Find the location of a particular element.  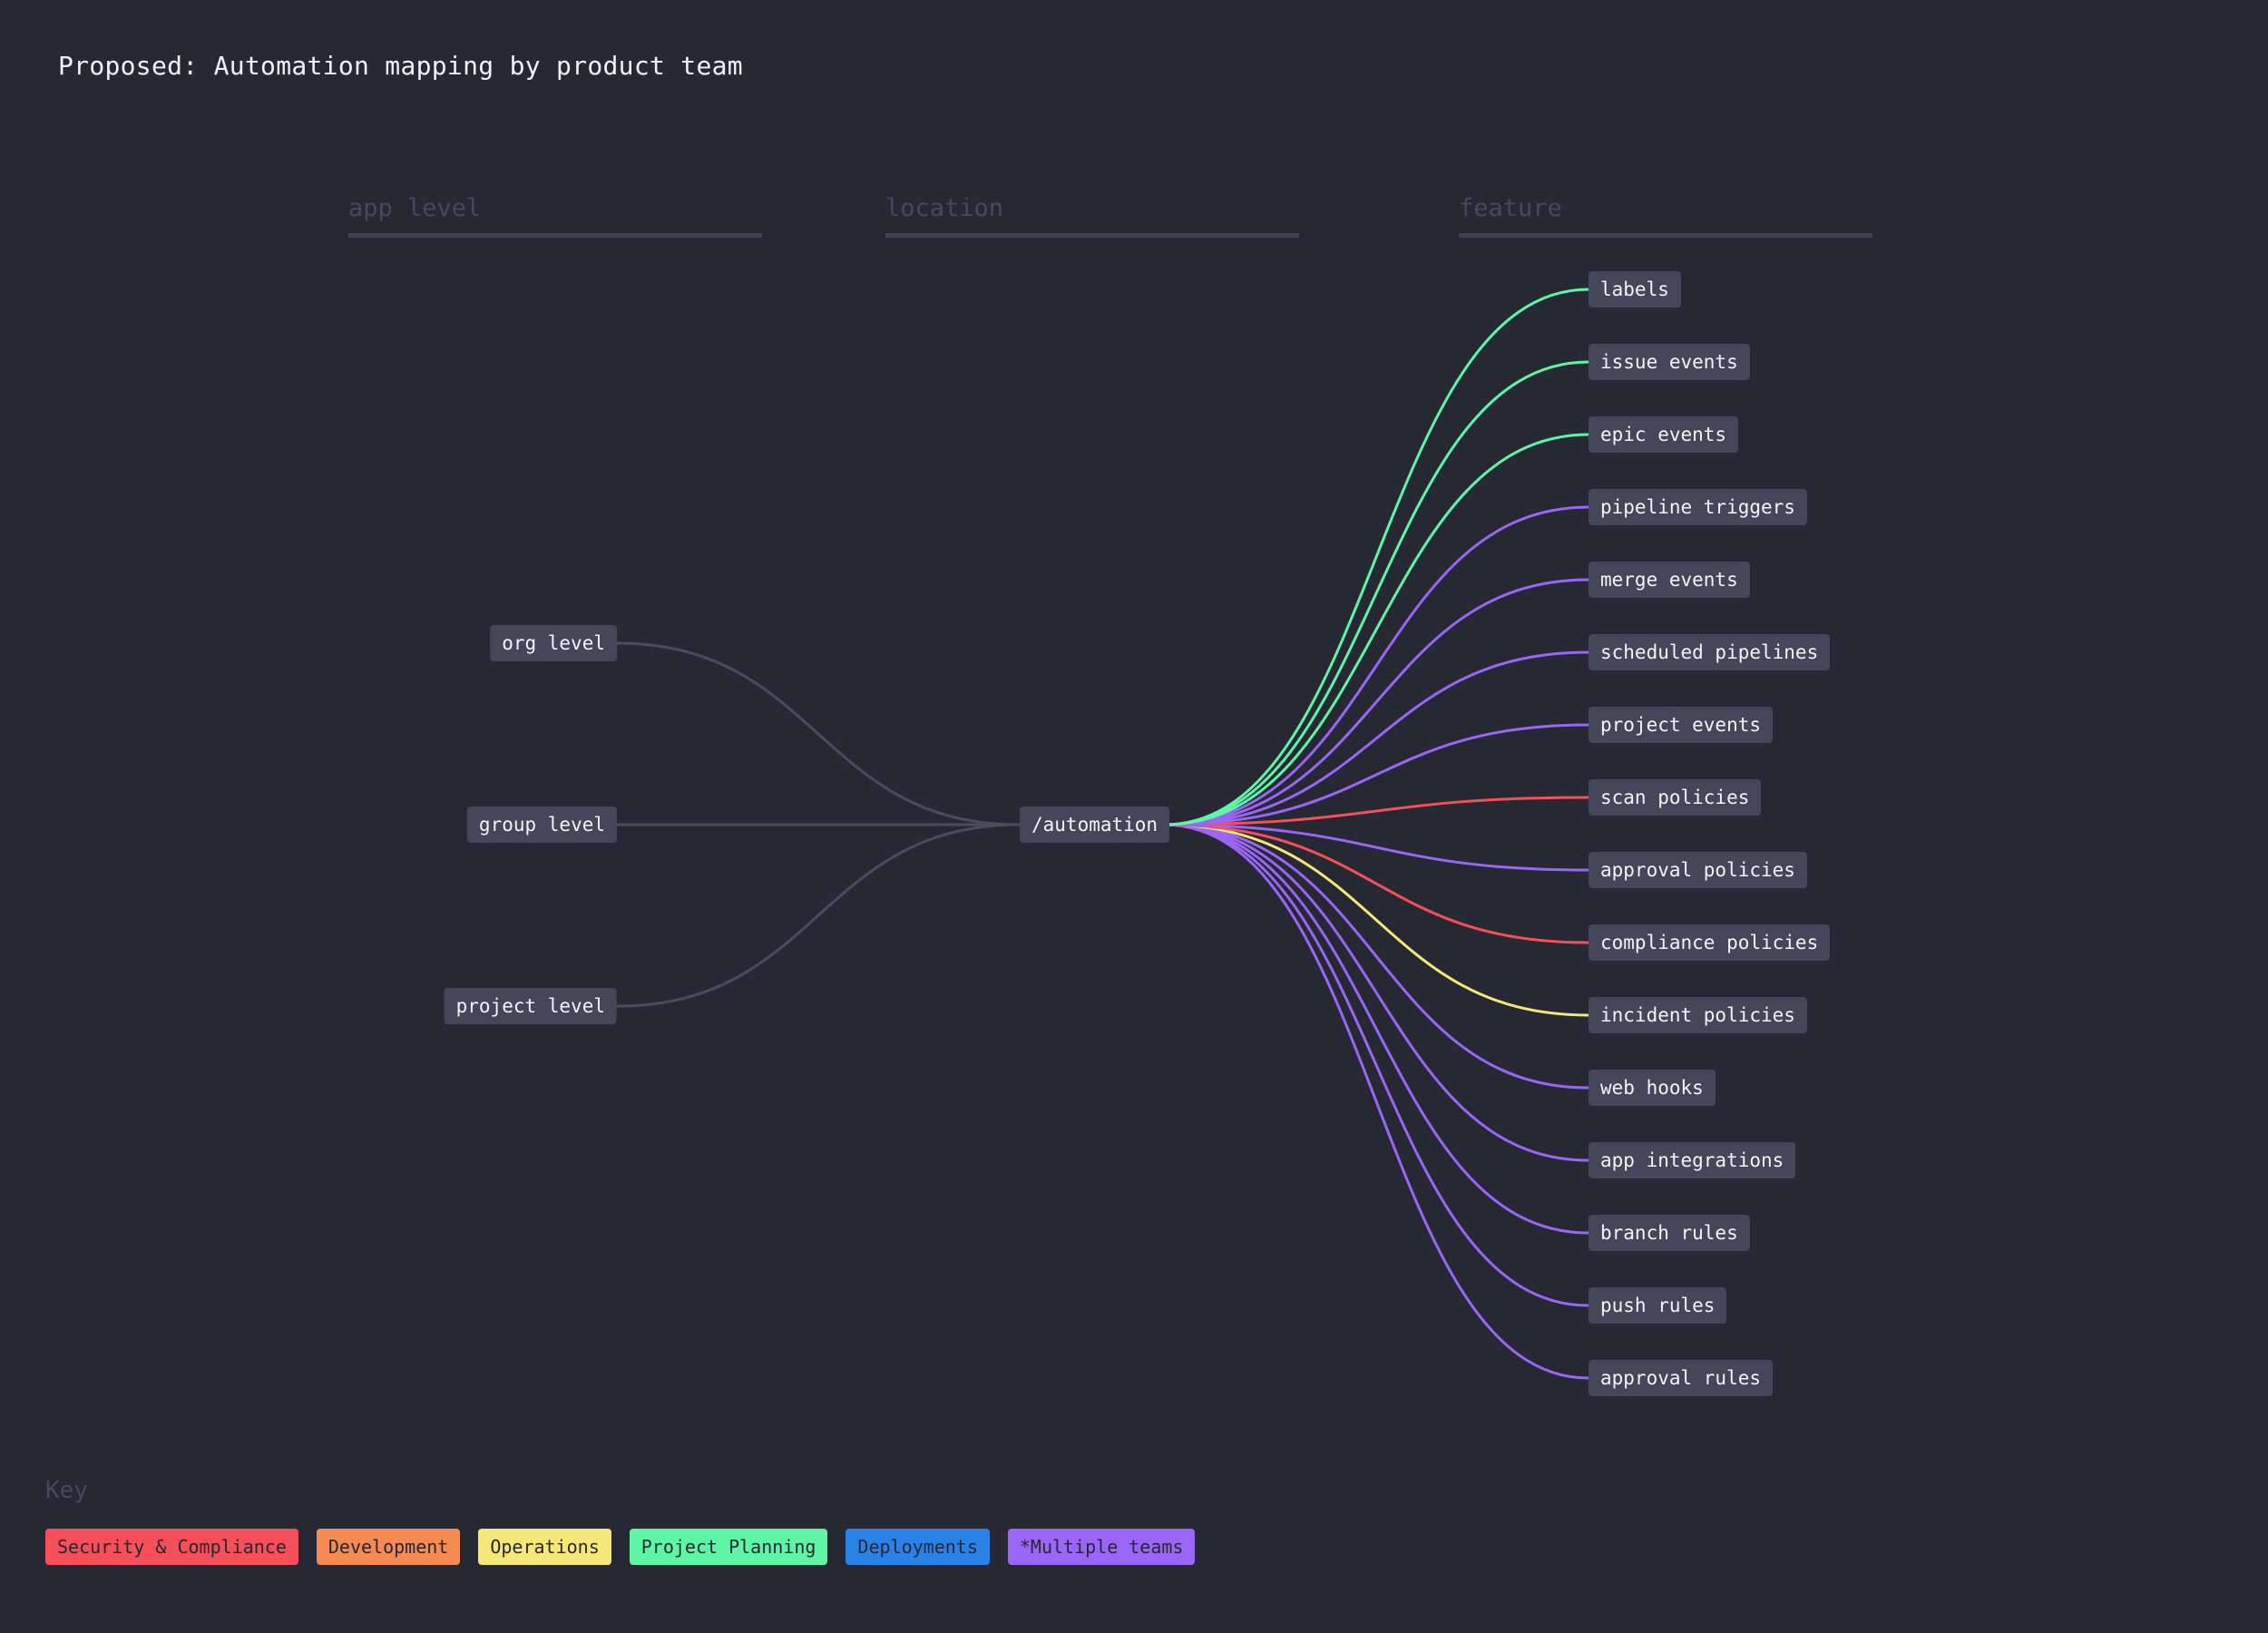

feature-node-scan-policies: scan policies is located at coordinates (1676, 797).